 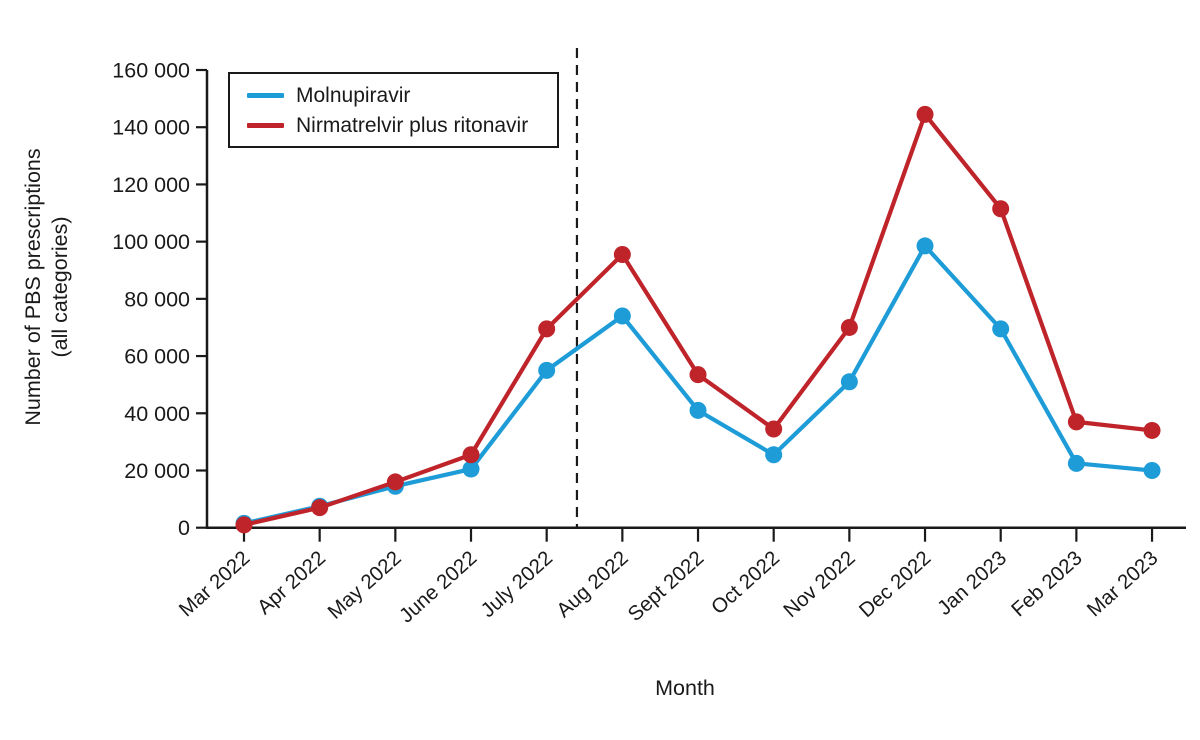 What do you see at coordinates (353, 95) in the screenshot?
I see `legend-label-molnupiravir: Molnupiravir` at bounding box center [353, 95].